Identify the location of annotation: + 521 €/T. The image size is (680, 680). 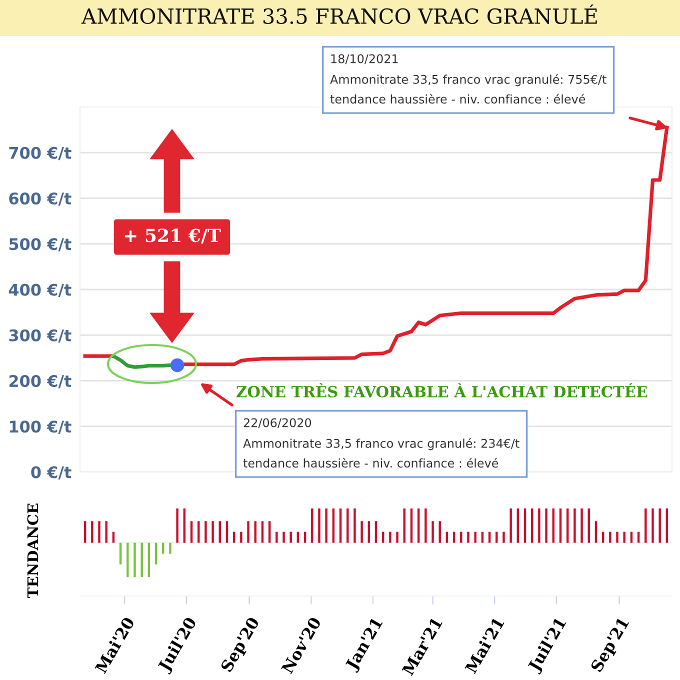
(172, 236).